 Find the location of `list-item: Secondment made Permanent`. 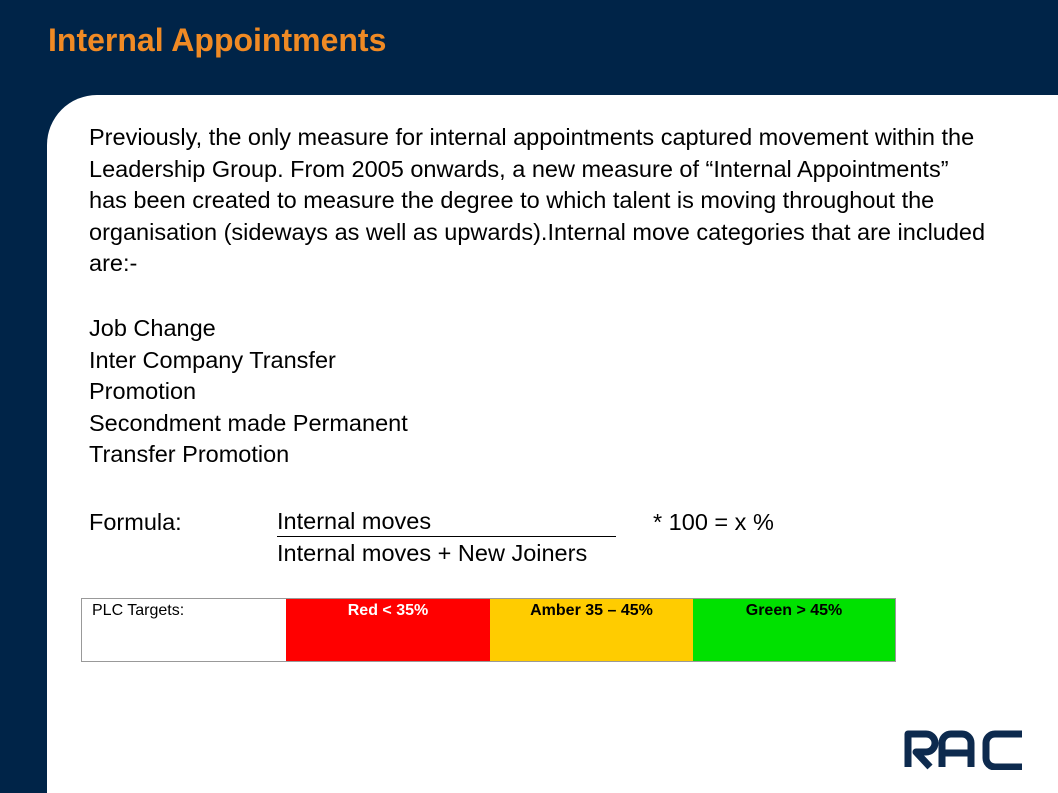

list-item: Secondment made Permanent is located at coordinates (248, 422).